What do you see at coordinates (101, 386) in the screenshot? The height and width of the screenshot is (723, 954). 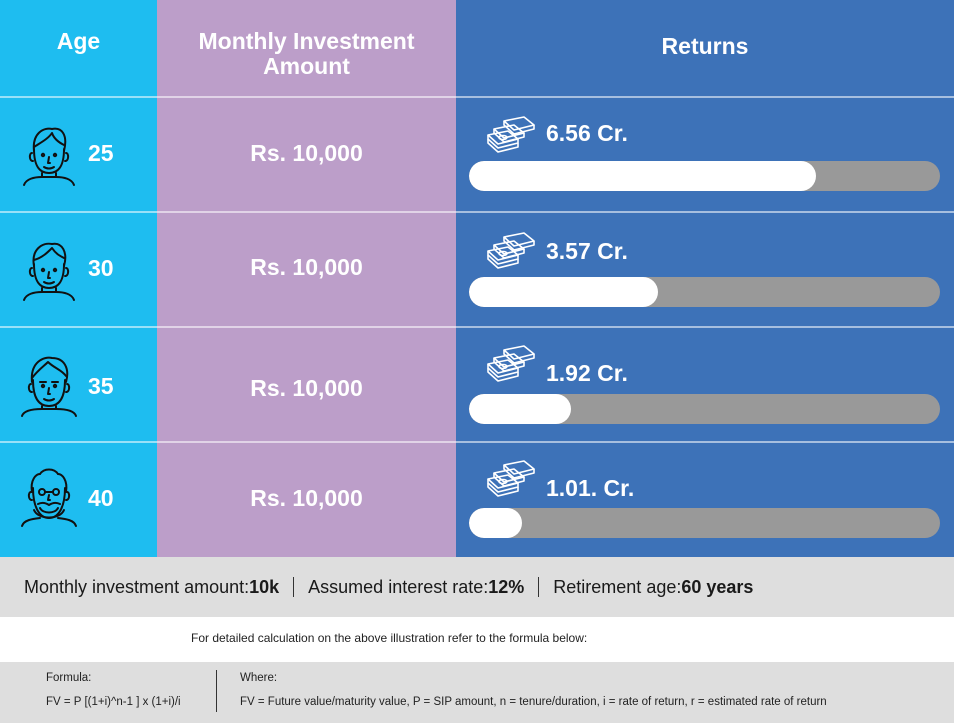 I see `age-value: 35` at bounding box center [101, 386].